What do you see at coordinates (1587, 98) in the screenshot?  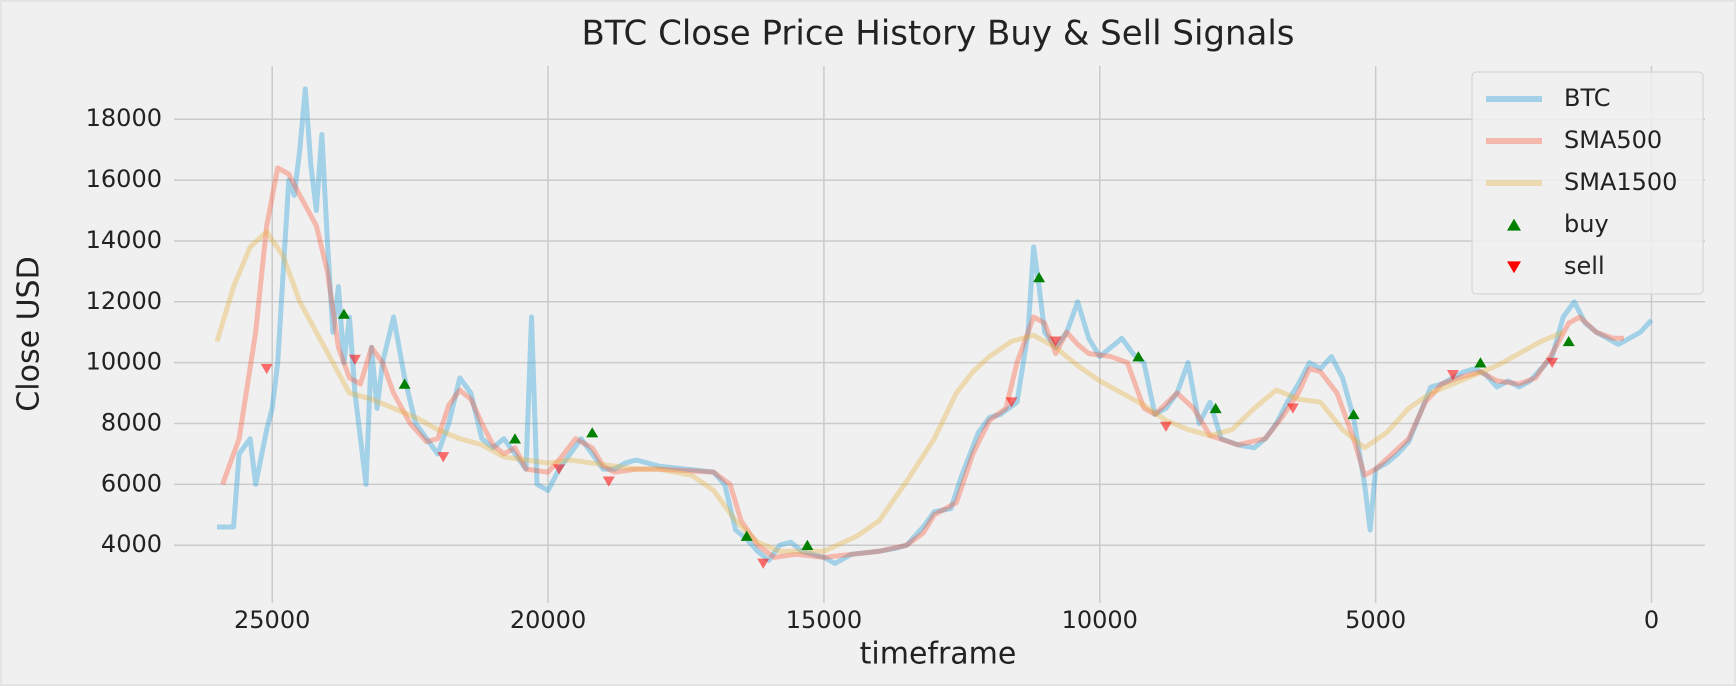 I see `legend-label: BTC` at bounding box center [1587, 98].